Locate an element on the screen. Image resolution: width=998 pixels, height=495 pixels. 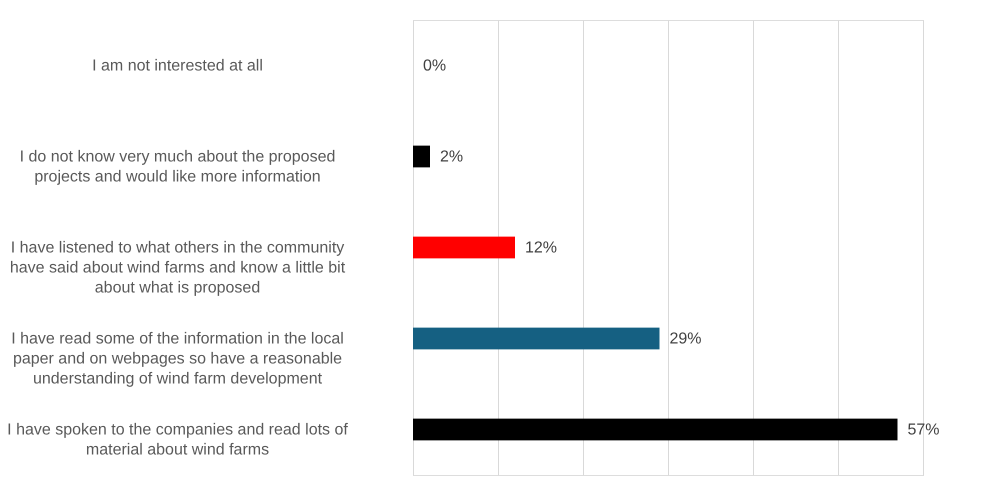
data-label: 57% is located at coordinates (924, 430).